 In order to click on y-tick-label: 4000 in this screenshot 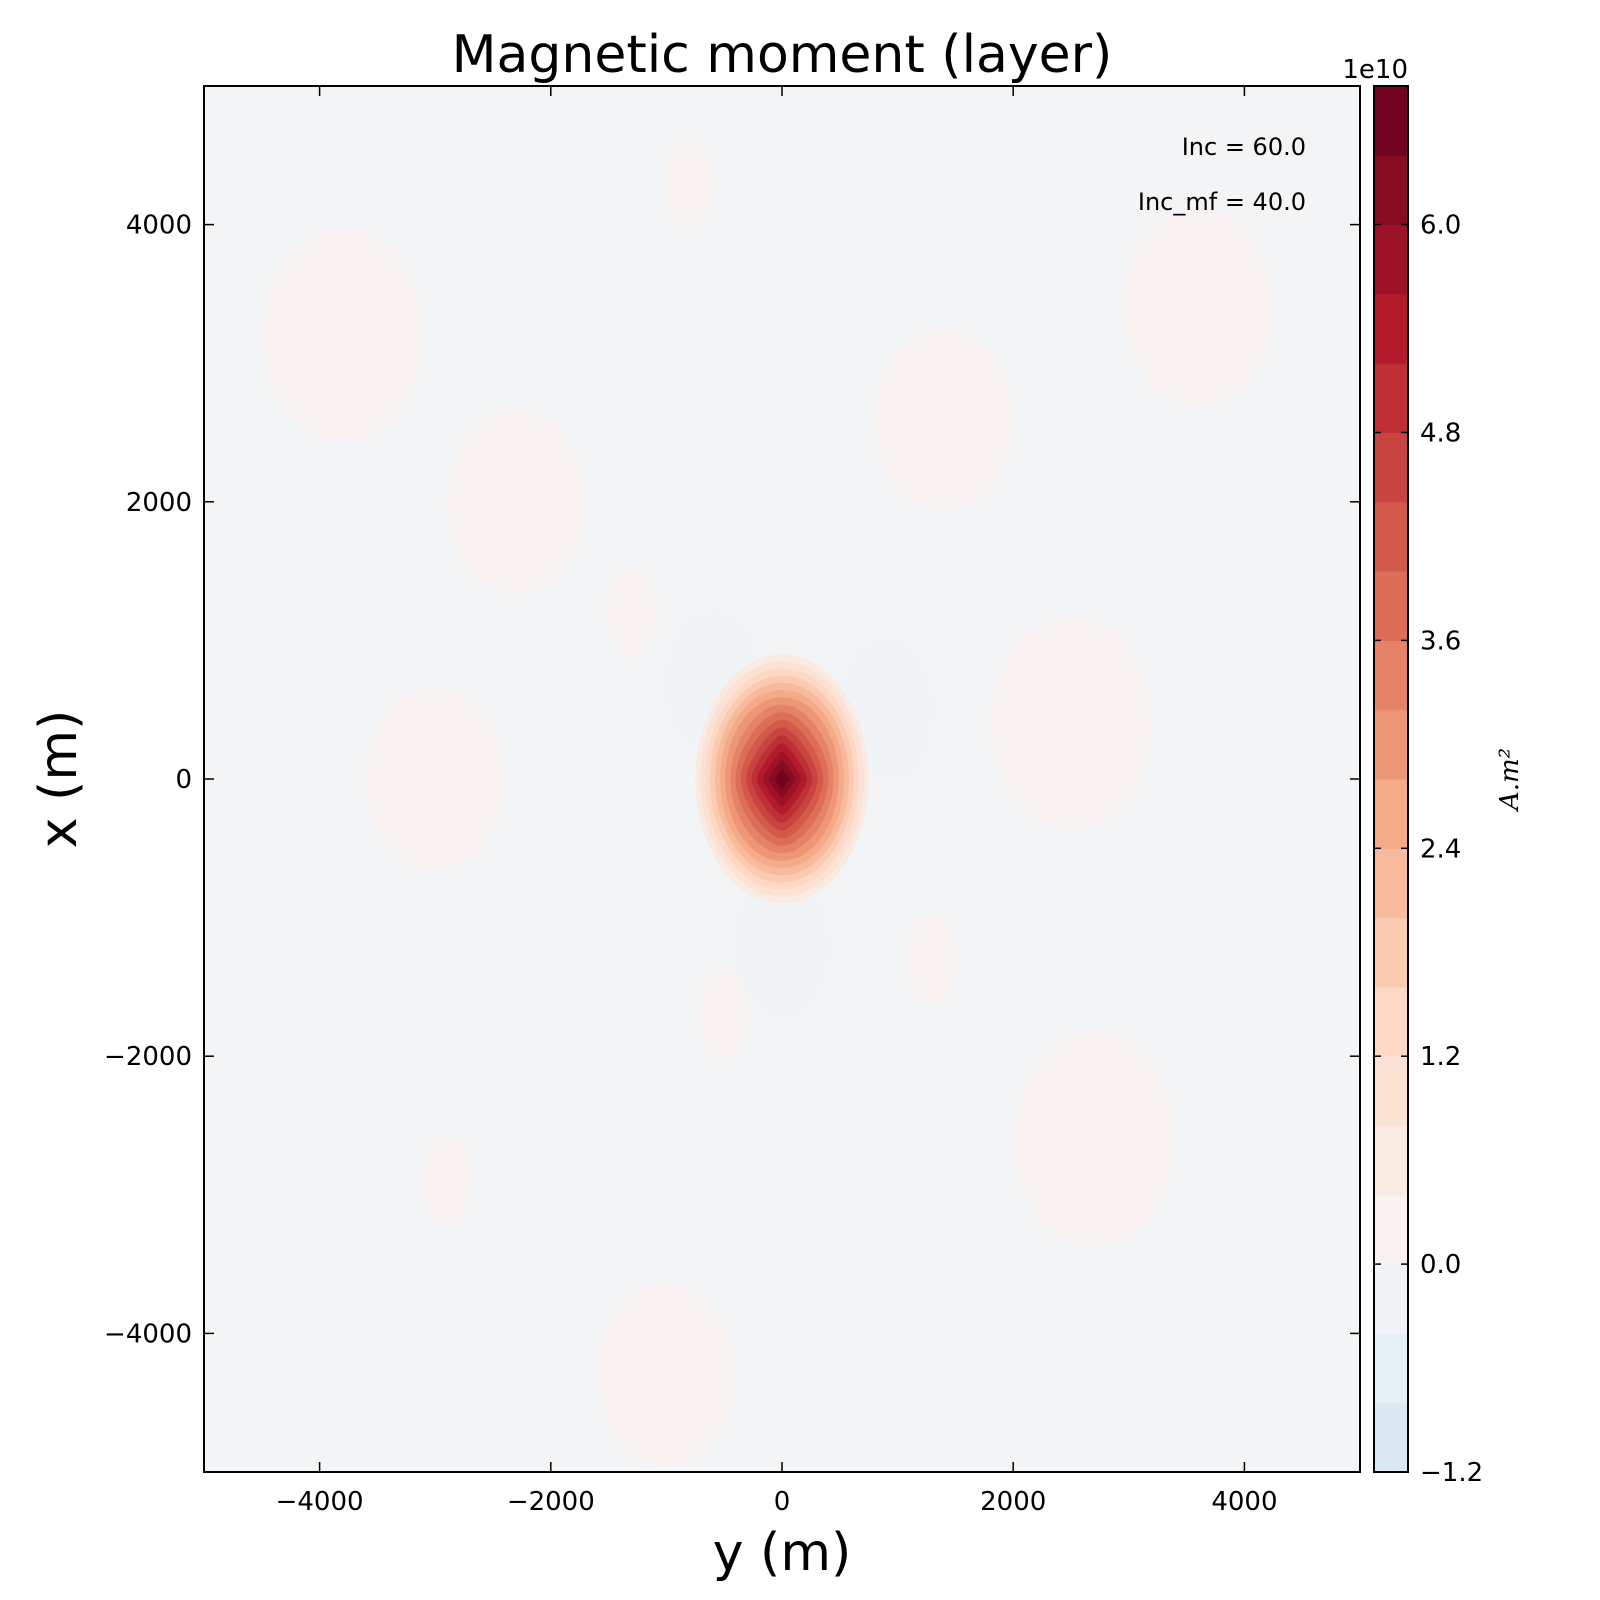, I will do `click(159, 226)`.